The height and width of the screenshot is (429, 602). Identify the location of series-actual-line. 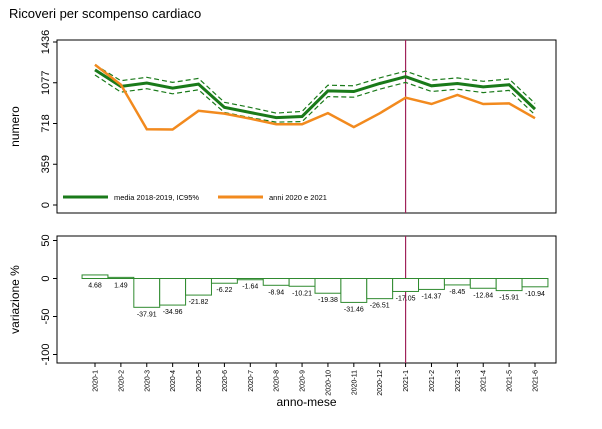
(315, 97).